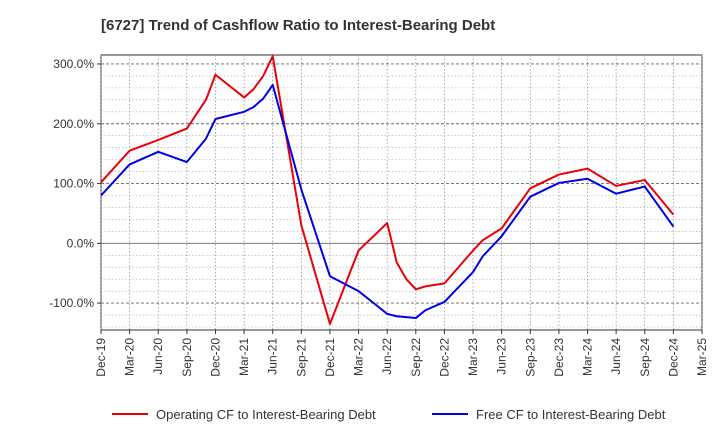 The height and width of the screenshot is (440, 720). I want to click on y-tick-label: 0.0%, so click(81, 243).